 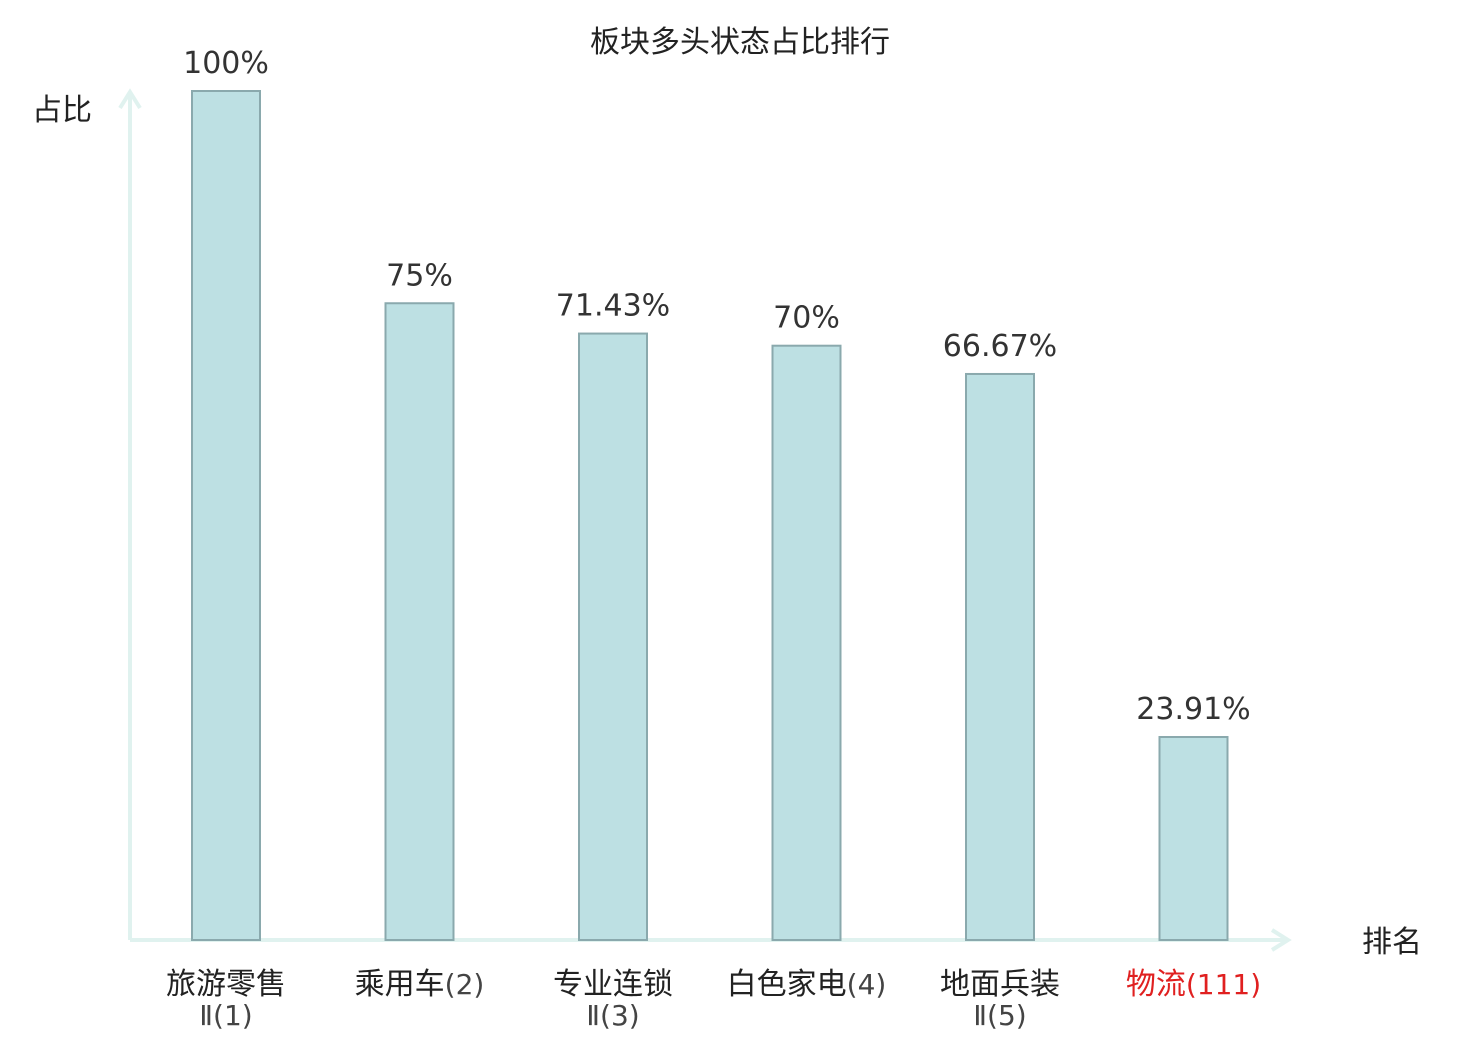 I want to click on category-name: 白色家电, so click(x=787, y=984).